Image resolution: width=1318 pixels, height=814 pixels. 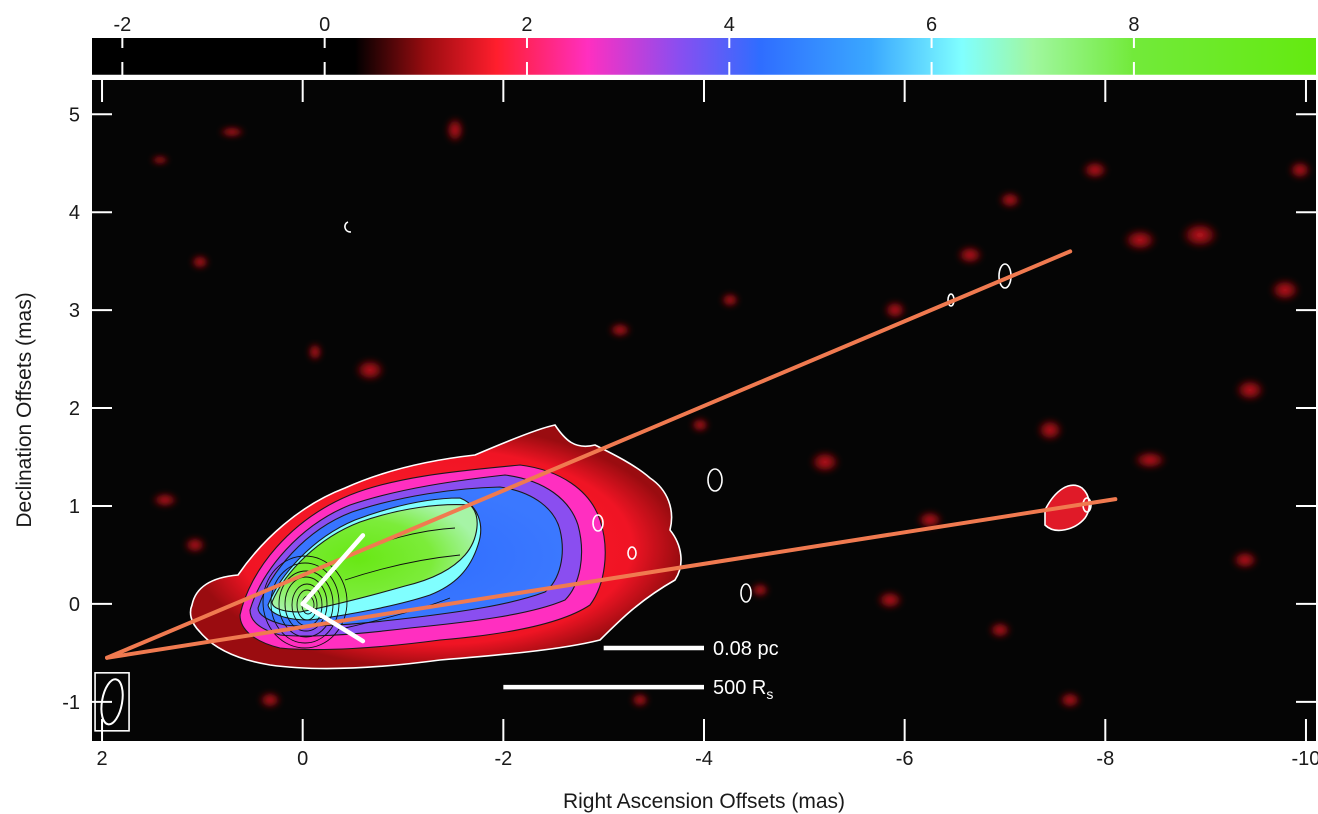 I want to click on x-tick-label: -2, so click(x=503, y=759).